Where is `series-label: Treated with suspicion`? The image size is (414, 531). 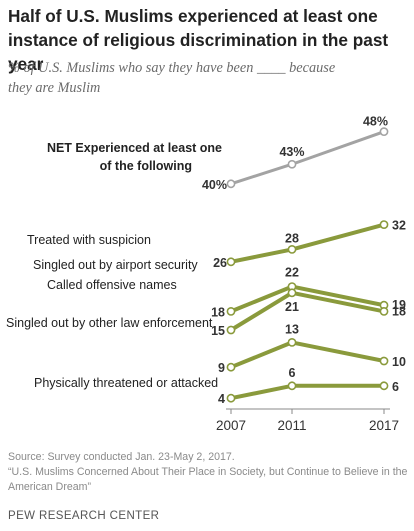 series-label: Treated with suspicion is located at coordinates (89, 240).